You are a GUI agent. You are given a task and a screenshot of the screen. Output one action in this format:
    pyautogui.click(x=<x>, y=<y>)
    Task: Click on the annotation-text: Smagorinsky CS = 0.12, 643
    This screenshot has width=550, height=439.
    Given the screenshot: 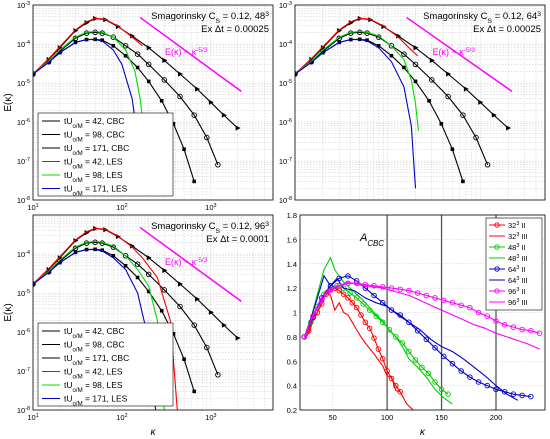 What is the action you would take?
    pyautogui.click(x=482, y=18)
    